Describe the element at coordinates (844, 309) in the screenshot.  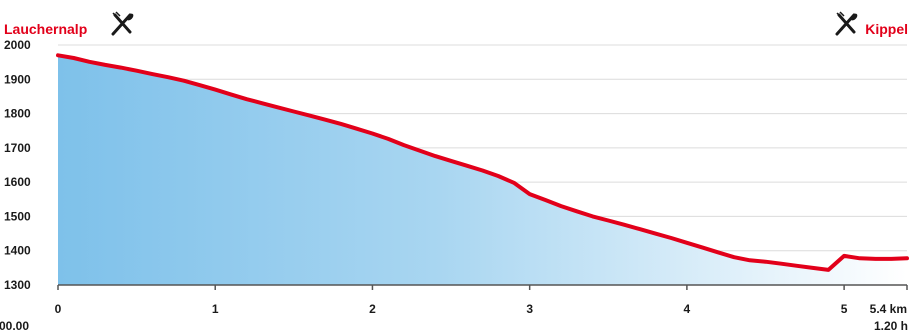
I see `x-tick-label: 5` at that location.